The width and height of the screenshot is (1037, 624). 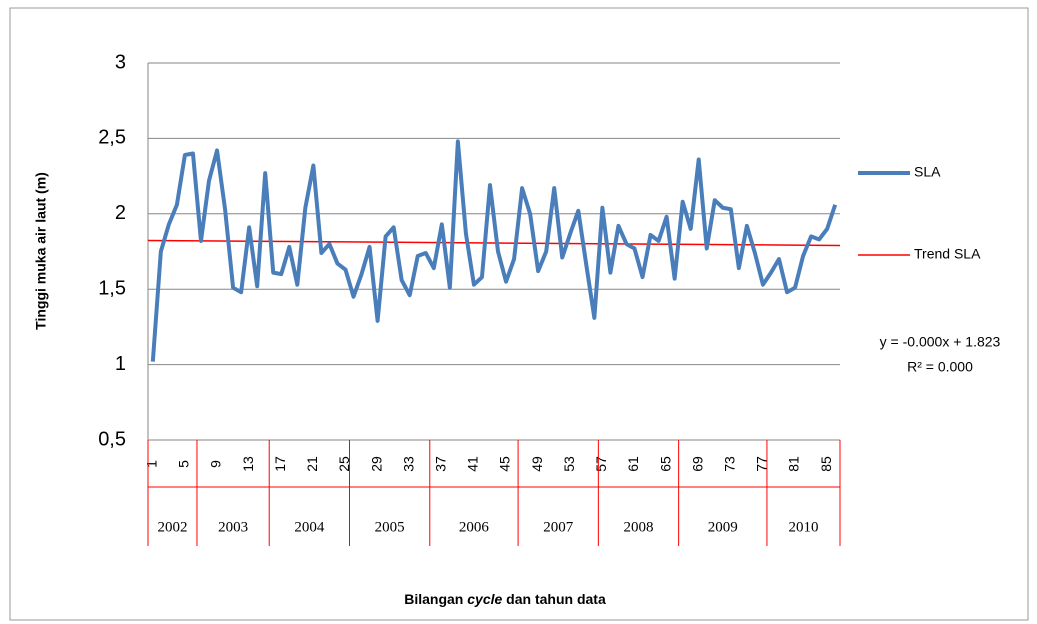 What do you see at coordinates (309, 527) in the screenshot?
I see `year-label: 2004` at bounding box center [309, 527].